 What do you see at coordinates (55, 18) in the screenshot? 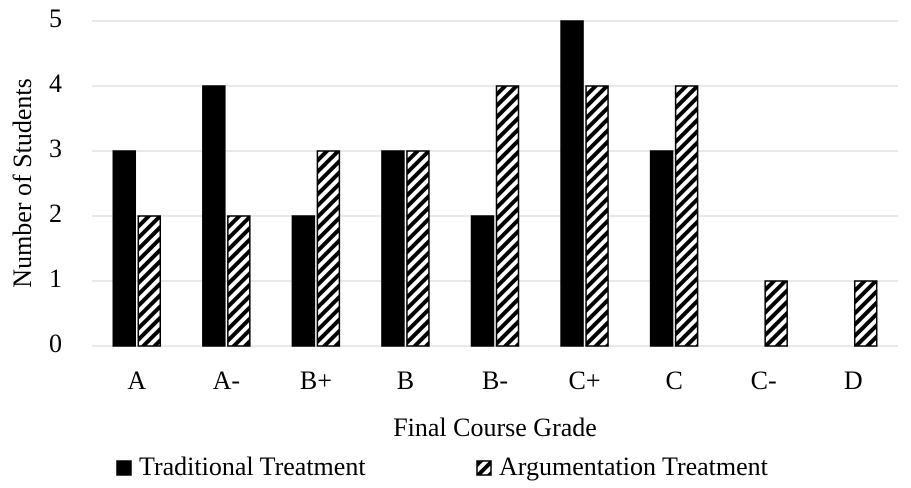
I see `y-tick-label: 5` at bounding box center [55, 18].